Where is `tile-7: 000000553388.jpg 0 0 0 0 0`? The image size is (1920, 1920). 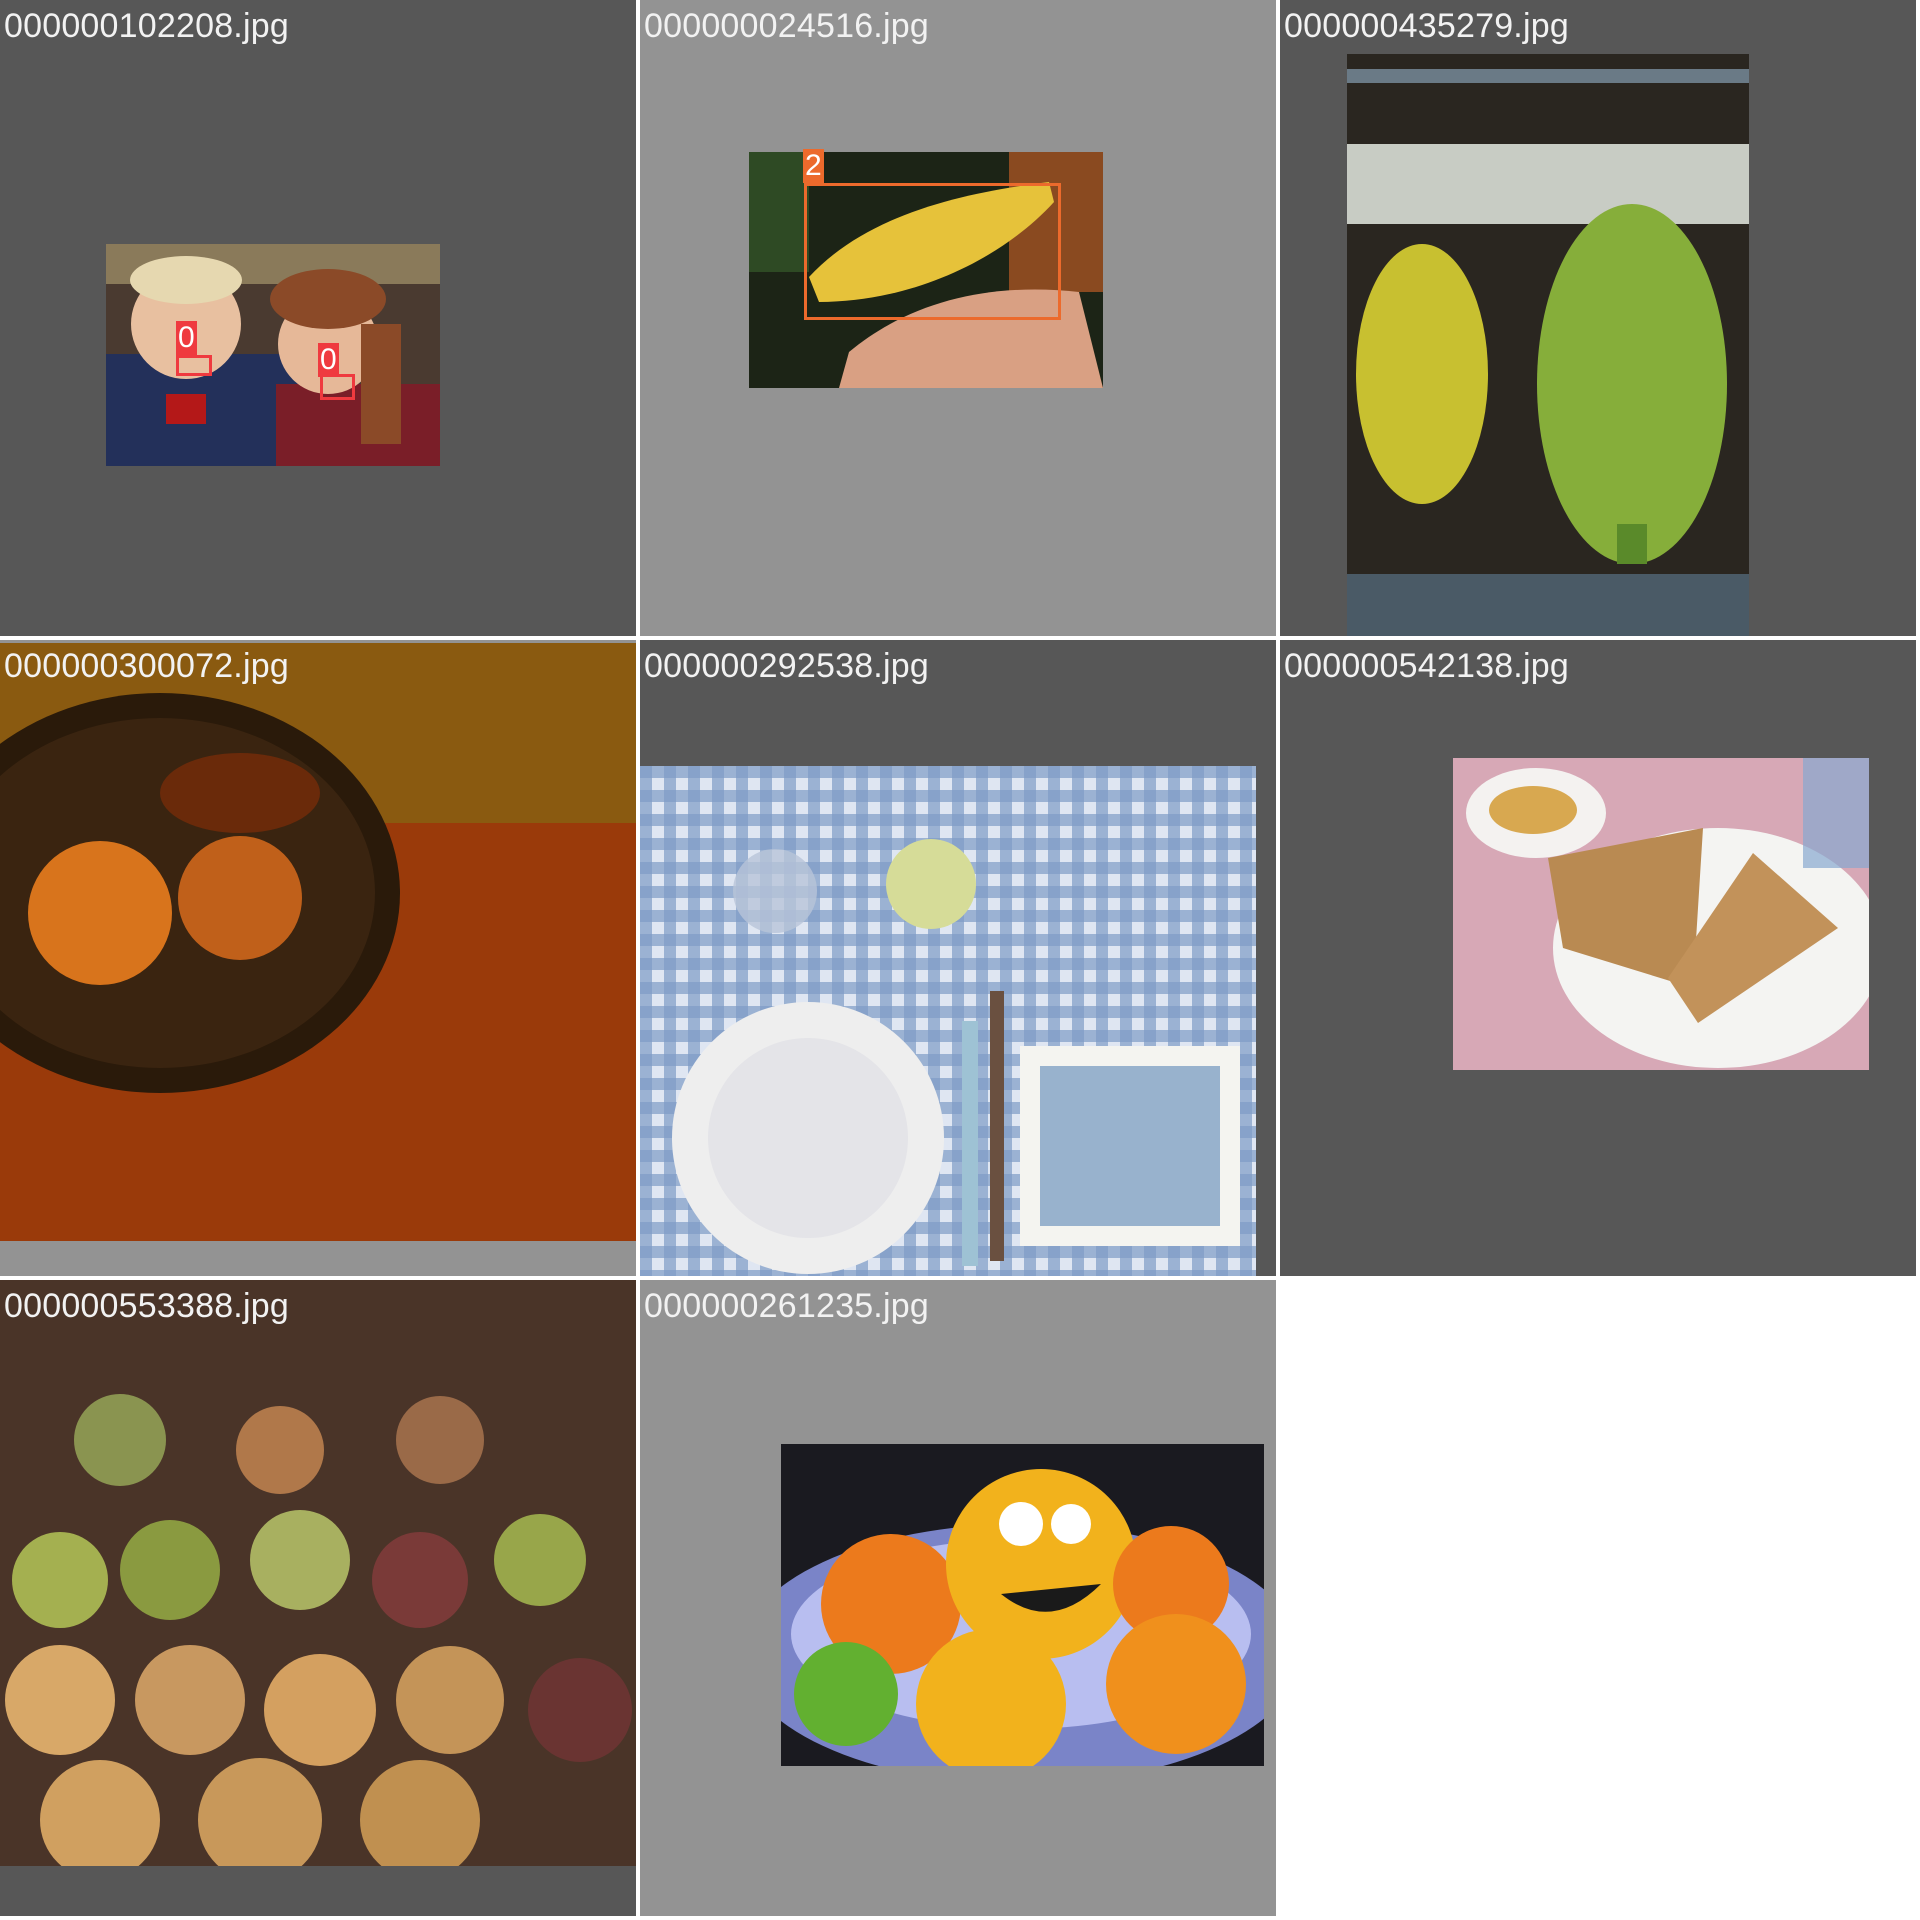
tile-7: 000000553388.jpg 0 0 0 0 0 is located at coordinates (318, 1598).